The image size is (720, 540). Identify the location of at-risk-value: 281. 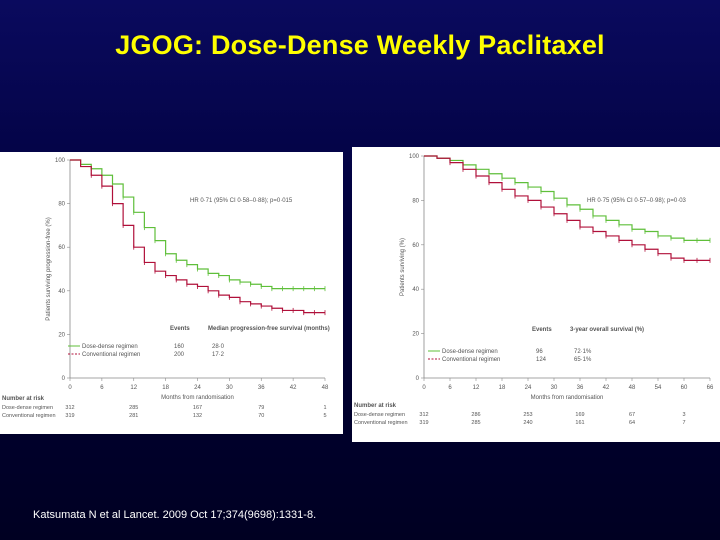
(133, 416).